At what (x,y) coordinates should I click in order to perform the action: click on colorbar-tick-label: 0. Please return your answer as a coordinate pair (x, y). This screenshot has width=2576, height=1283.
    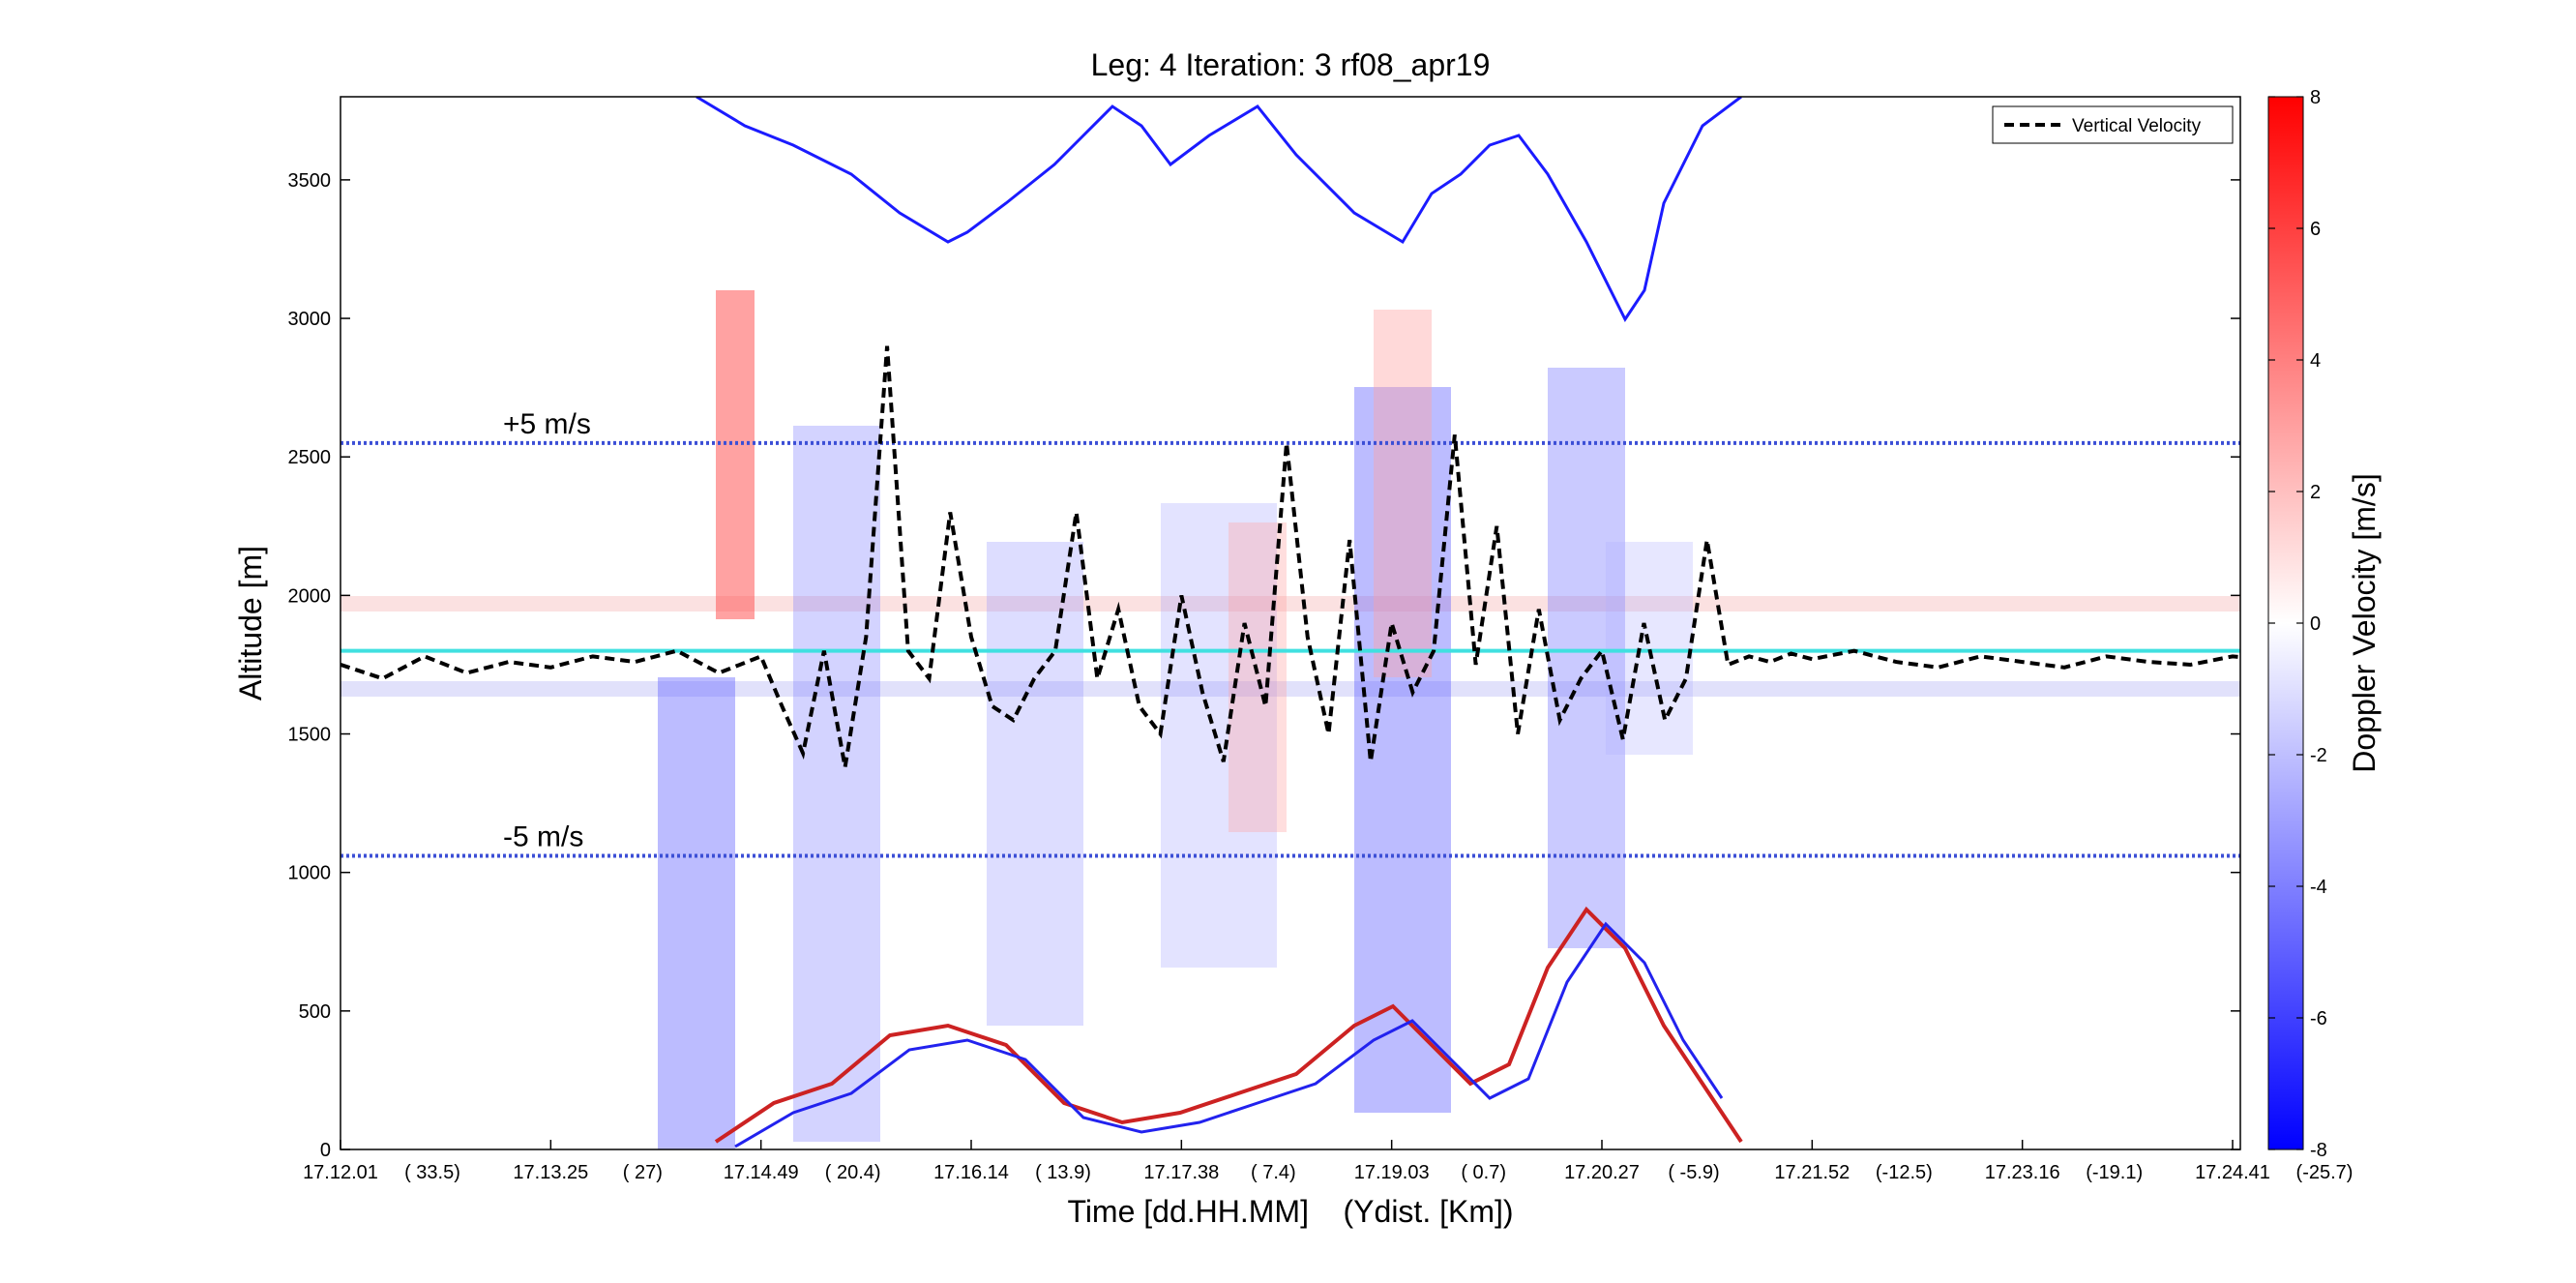
    Looking at the image, I should click on (2315, 624).